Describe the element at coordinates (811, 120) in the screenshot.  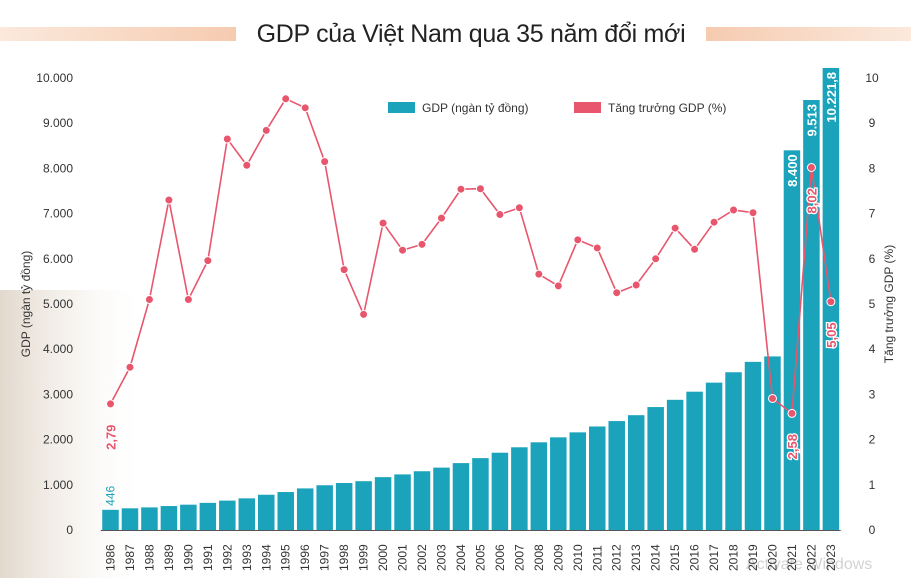
I see `gdp-data-label: 9.513` at that location.